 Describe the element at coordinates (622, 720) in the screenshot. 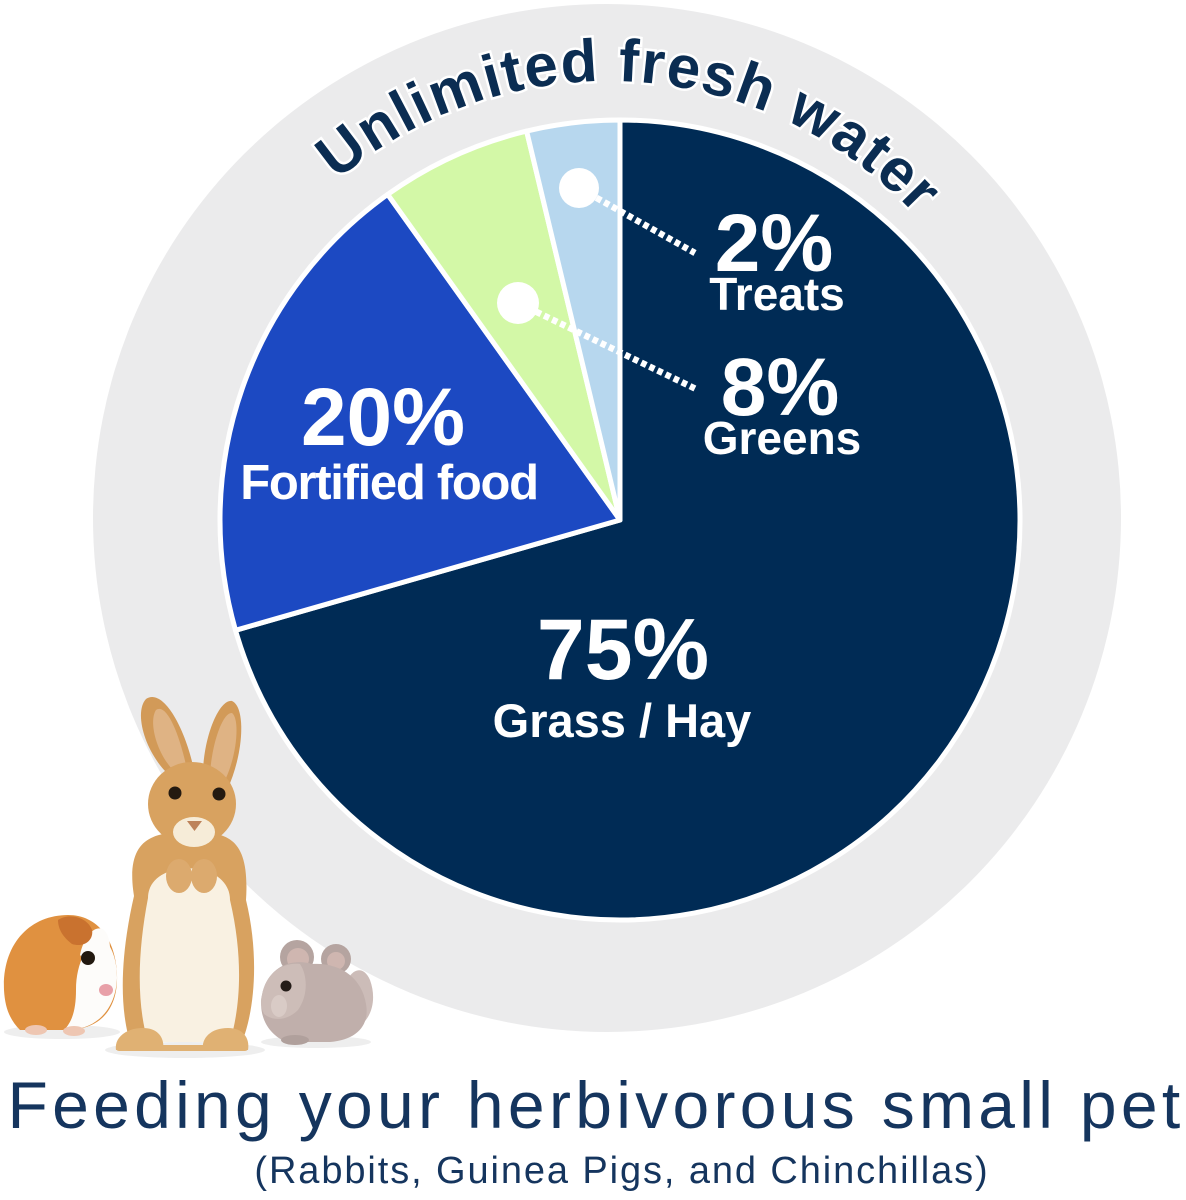

I see `svg-text: Grass / Hay` at that location.